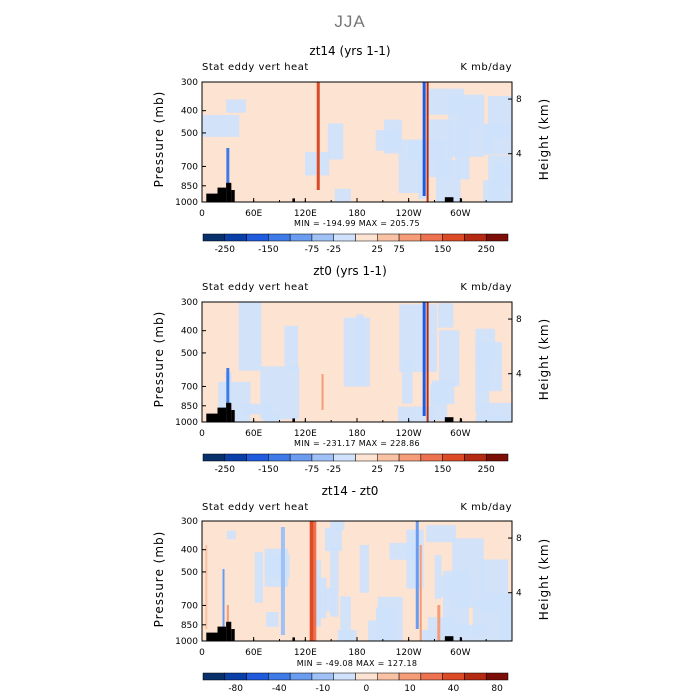  What do you see at coordinates (350, 51) in the screenshot?
I see `panel-title: zt14 (yrs 1-1)` at bounding box center [350, 51].